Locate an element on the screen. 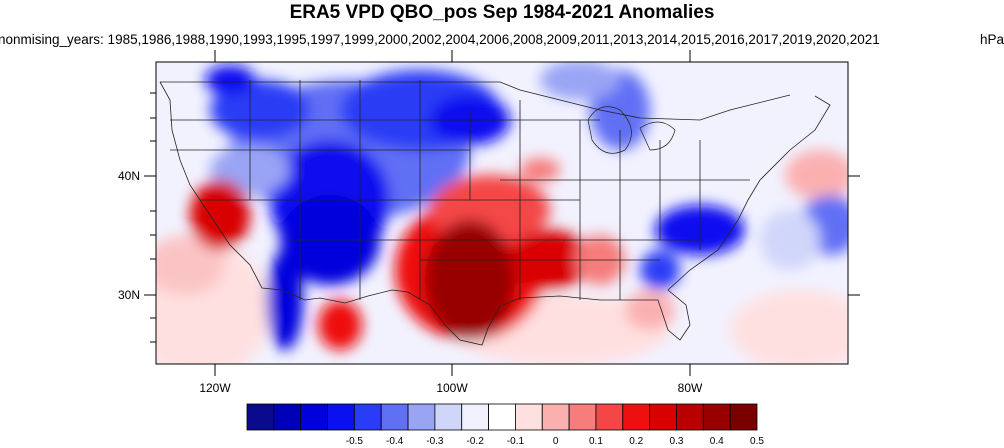 Image resolution: width=1004 pixels, height=448 pixels. colorbar-label: -0.4 is located at coordinates (395, 441).